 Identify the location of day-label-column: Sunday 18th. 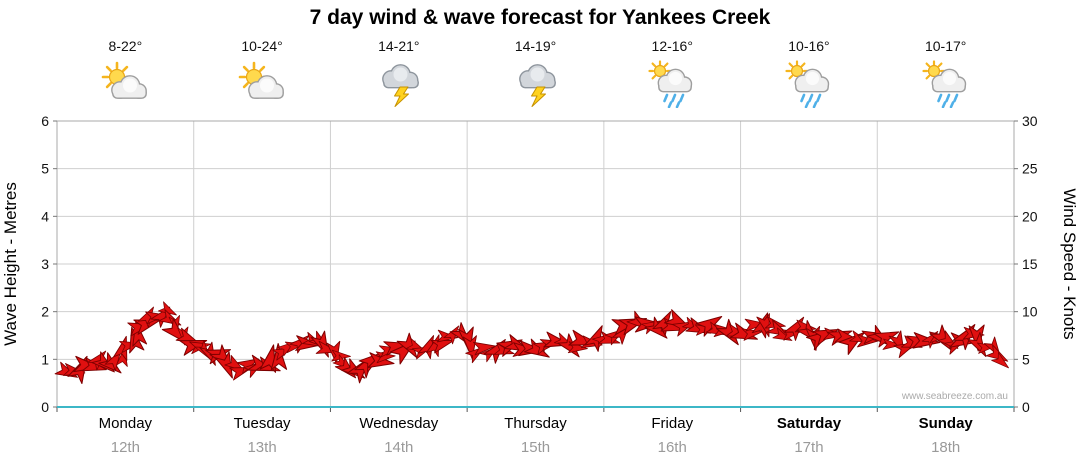
(945, 435).